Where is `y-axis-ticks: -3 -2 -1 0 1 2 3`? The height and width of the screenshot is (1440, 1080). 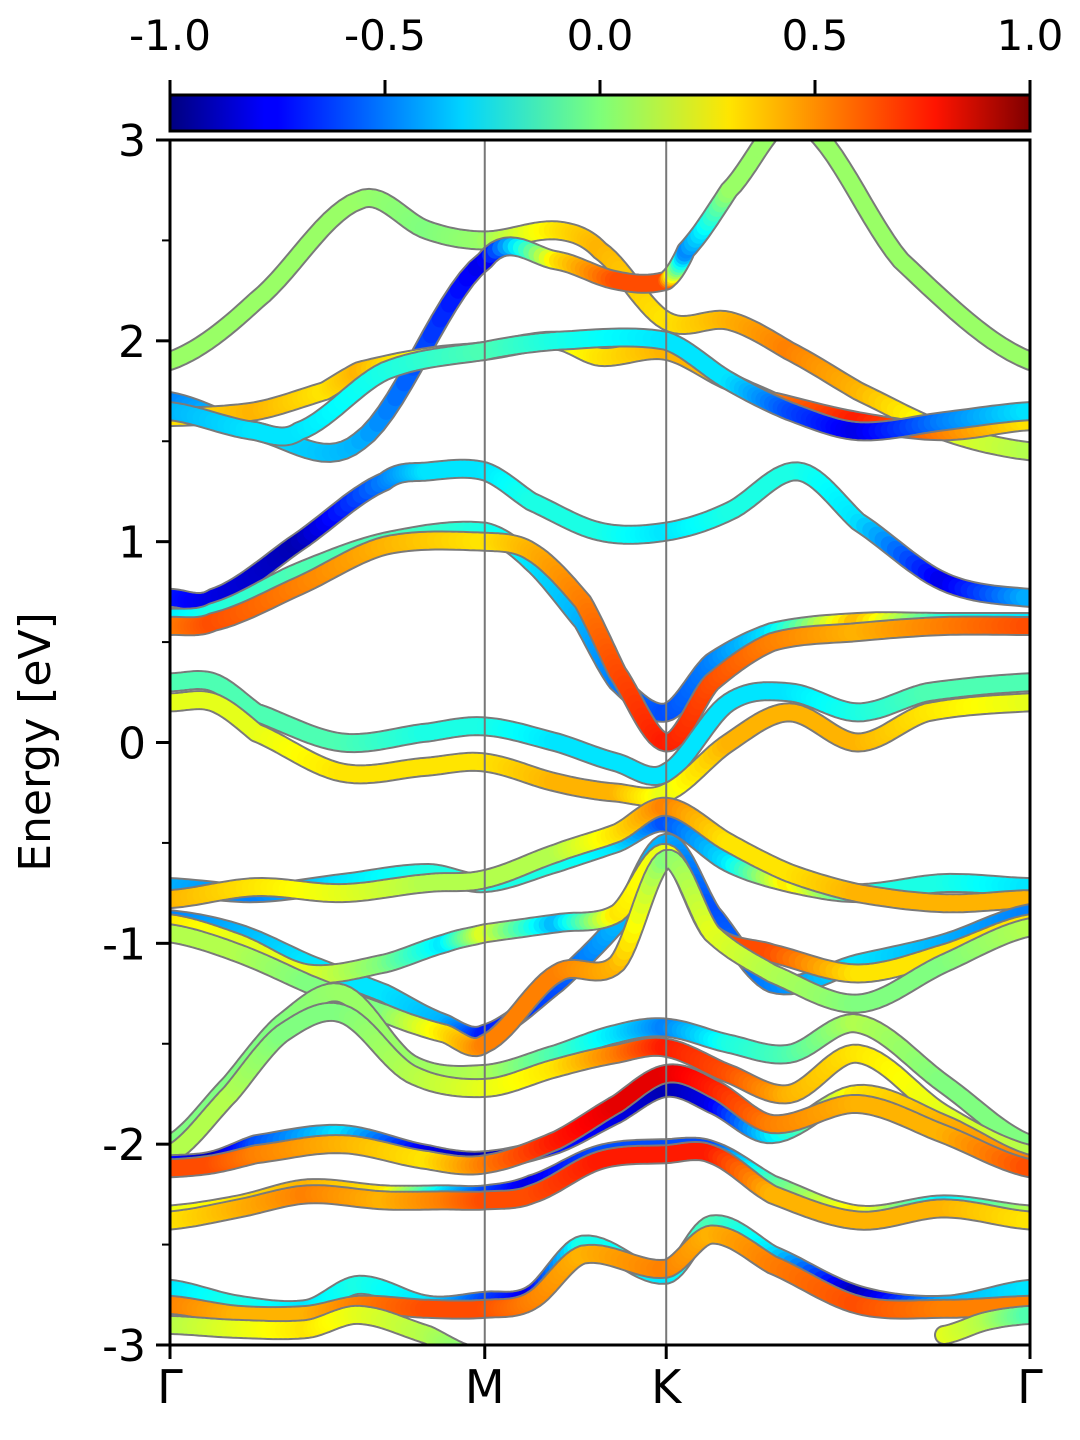 y-axis-ticks: -3 -2 -1 0 1 2 3 is located at coordinates (136, 744).